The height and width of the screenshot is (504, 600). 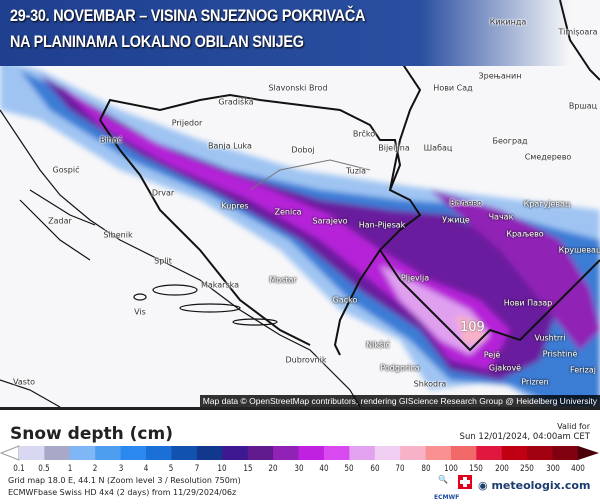 What do you see at coordinates (19, 469) in the screenshot?
I see `tick-label: 0.1` at bounding box center [19, 469].